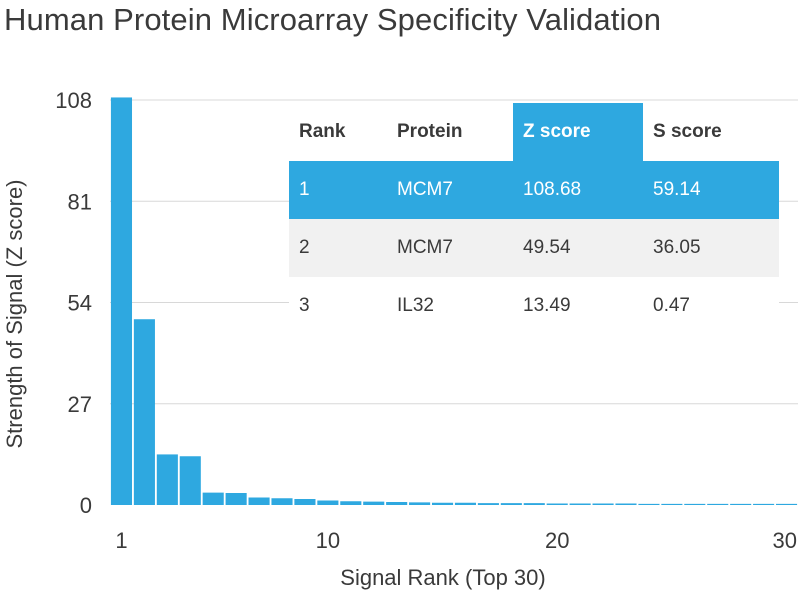  What do you see at coordinates (338, 132) in the screenshot?
I see `header-rank: Rank` at bounding box center [338, 132].